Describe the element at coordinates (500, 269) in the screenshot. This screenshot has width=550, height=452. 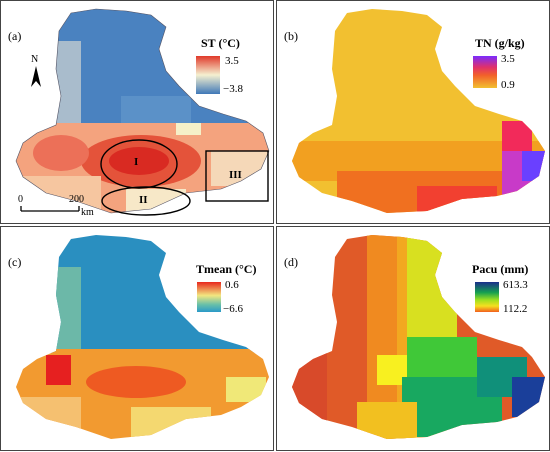
I see `legend-title: Pacu (mm)` at that location.